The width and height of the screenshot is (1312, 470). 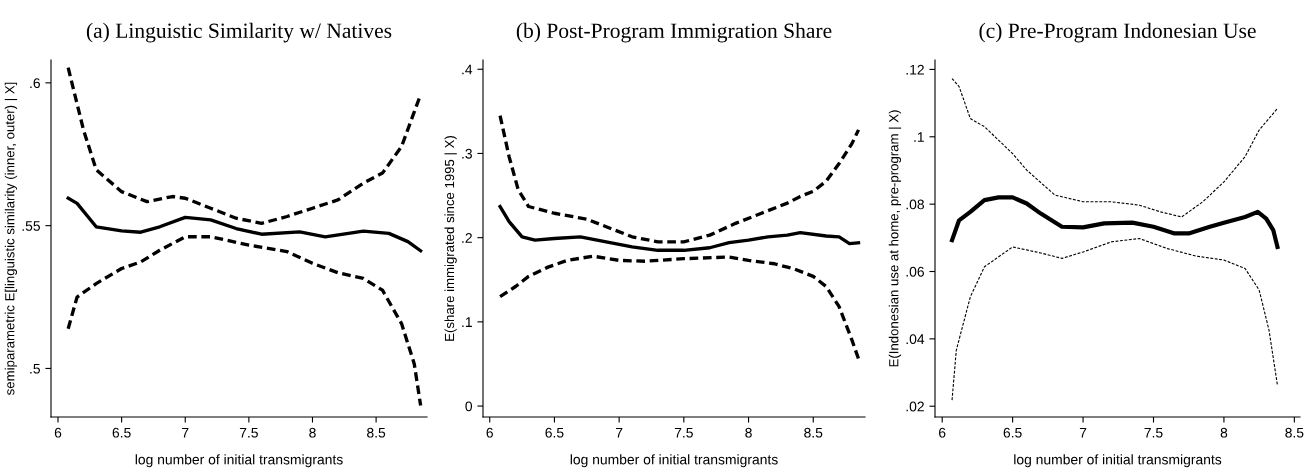 I want to click on y-axis-title: semiparametric E[linguistic similarity (inner, outer) | X], so click(x=11, y=238).